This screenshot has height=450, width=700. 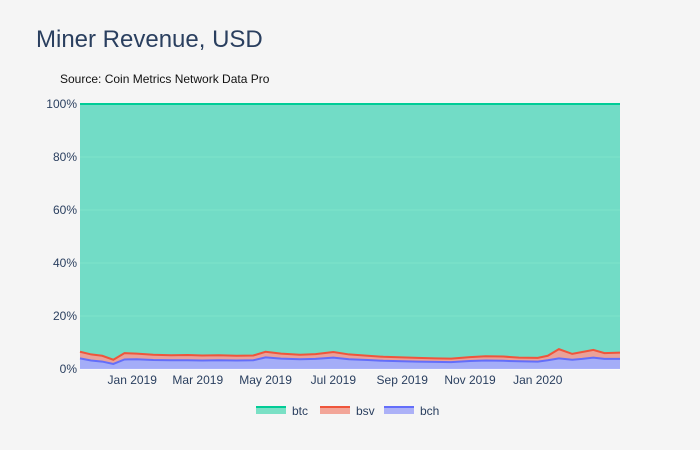 I want to click on legend-swatch-btc, so click(x=271, y=410).